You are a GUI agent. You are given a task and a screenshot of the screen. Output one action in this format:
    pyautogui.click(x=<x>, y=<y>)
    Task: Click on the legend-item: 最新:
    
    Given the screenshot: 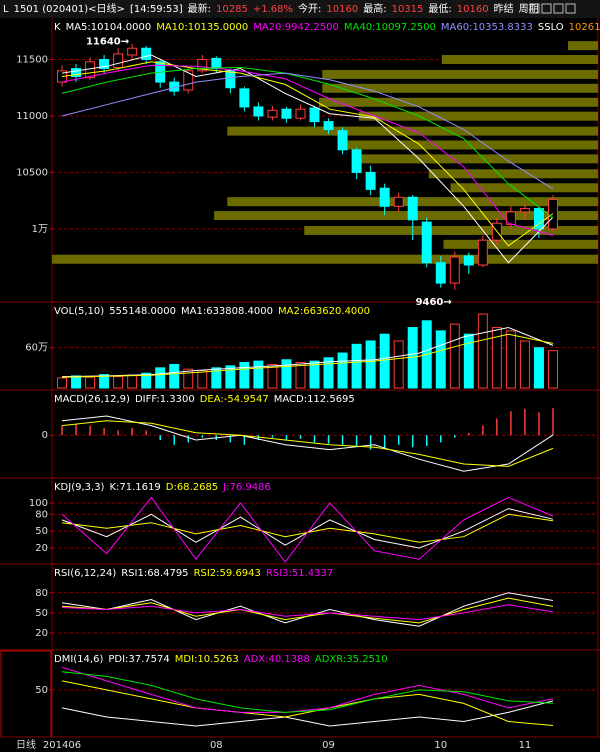 What is the action you would take?
    pyautogui.click(x=199, y=8)
    